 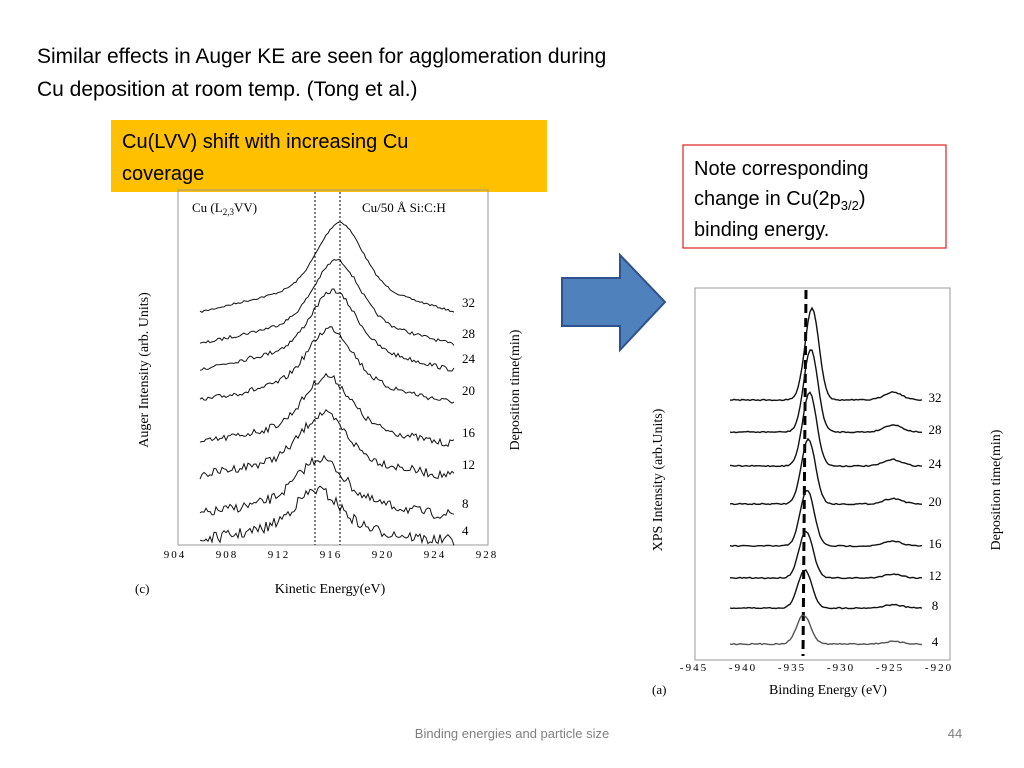 I want to click on guide-line, so click(x=804, y=473).